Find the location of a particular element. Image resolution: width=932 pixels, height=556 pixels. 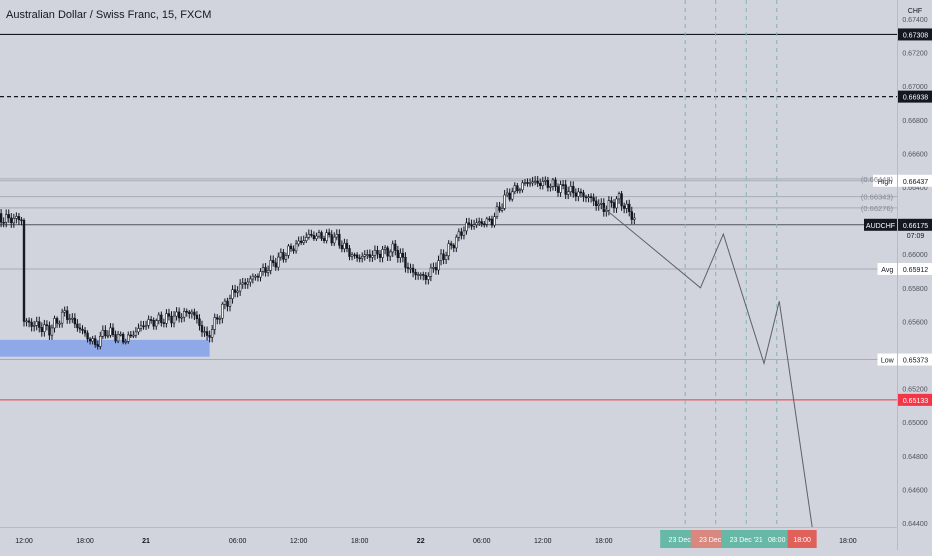

time-tick-label: 12:00 is located at coordinates (24, 541).